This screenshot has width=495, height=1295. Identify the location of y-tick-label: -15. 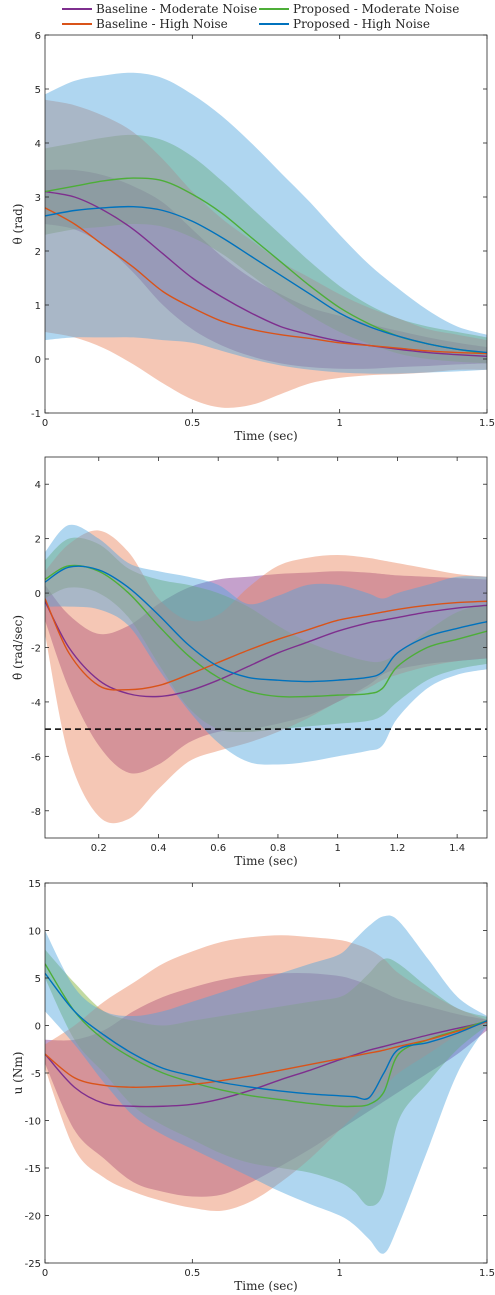
(33, 1169).